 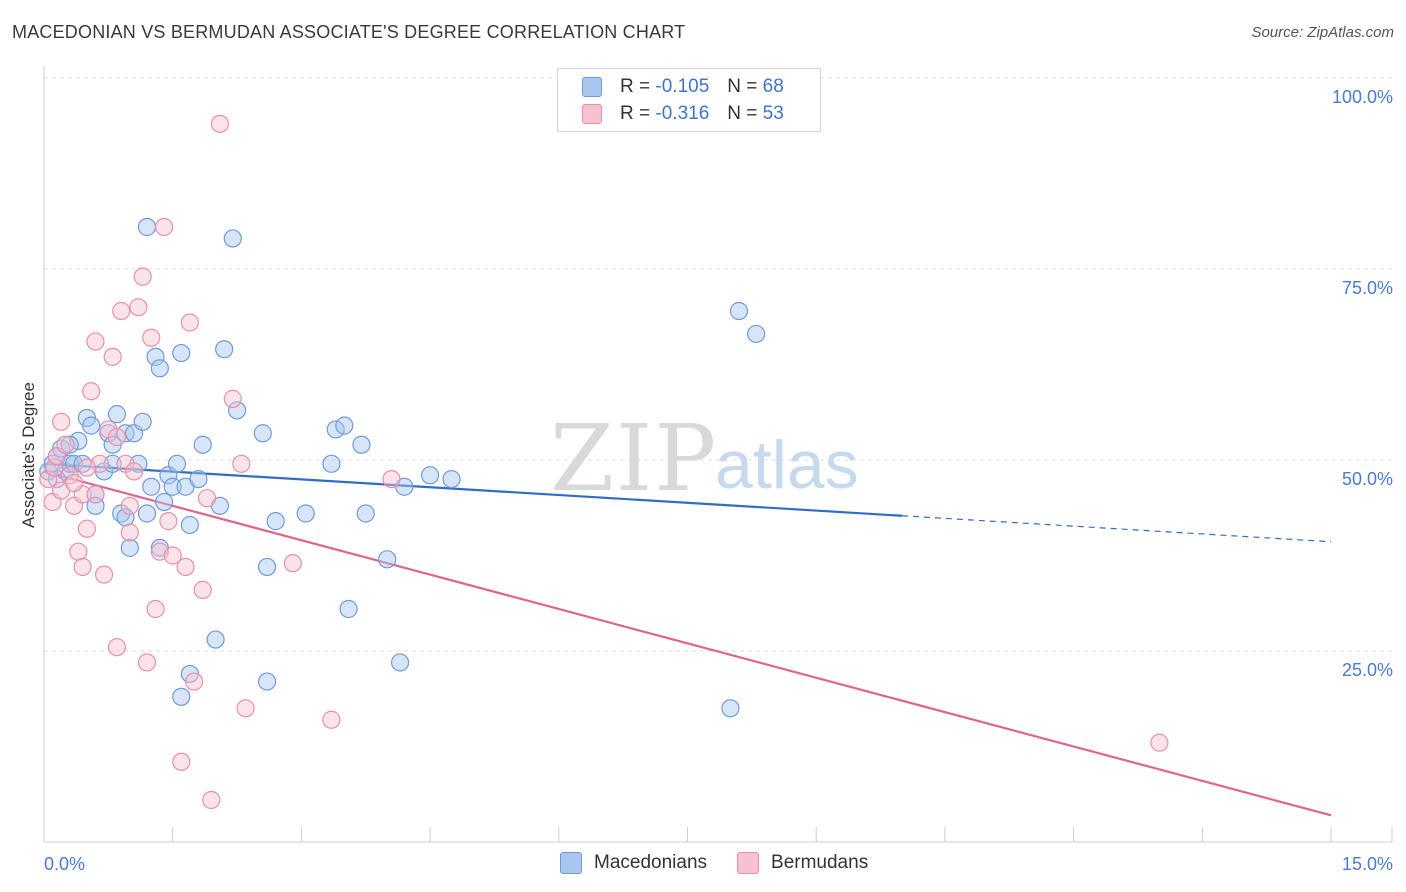 What do you see at coordinates (635, 86) in the screenshot?
I see `legend-r-label: R =` at bounding box center [635, 86].